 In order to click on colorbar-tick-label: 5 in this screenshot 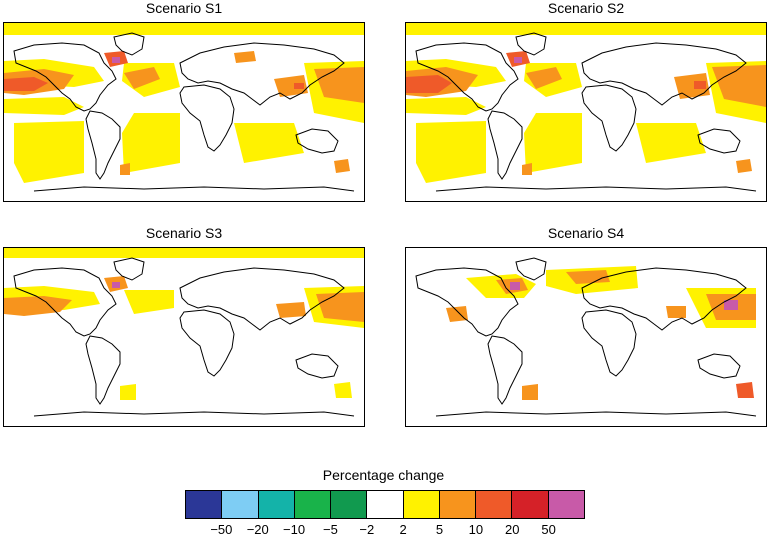, I will do `click(439, 529)`.